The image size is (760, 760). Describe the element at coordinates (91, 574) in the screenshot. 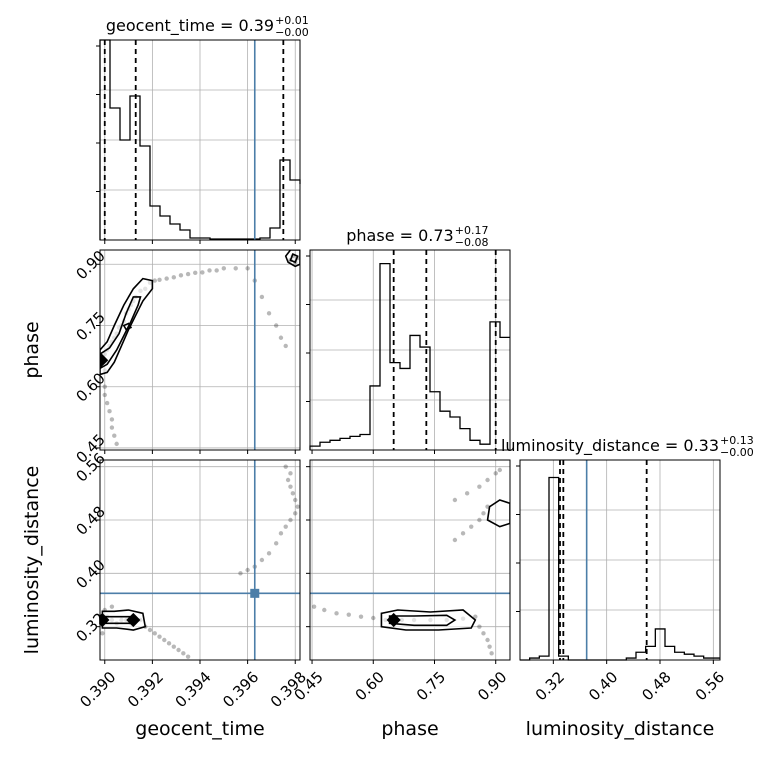

I see `y-tick-label: 0.40` at that location.